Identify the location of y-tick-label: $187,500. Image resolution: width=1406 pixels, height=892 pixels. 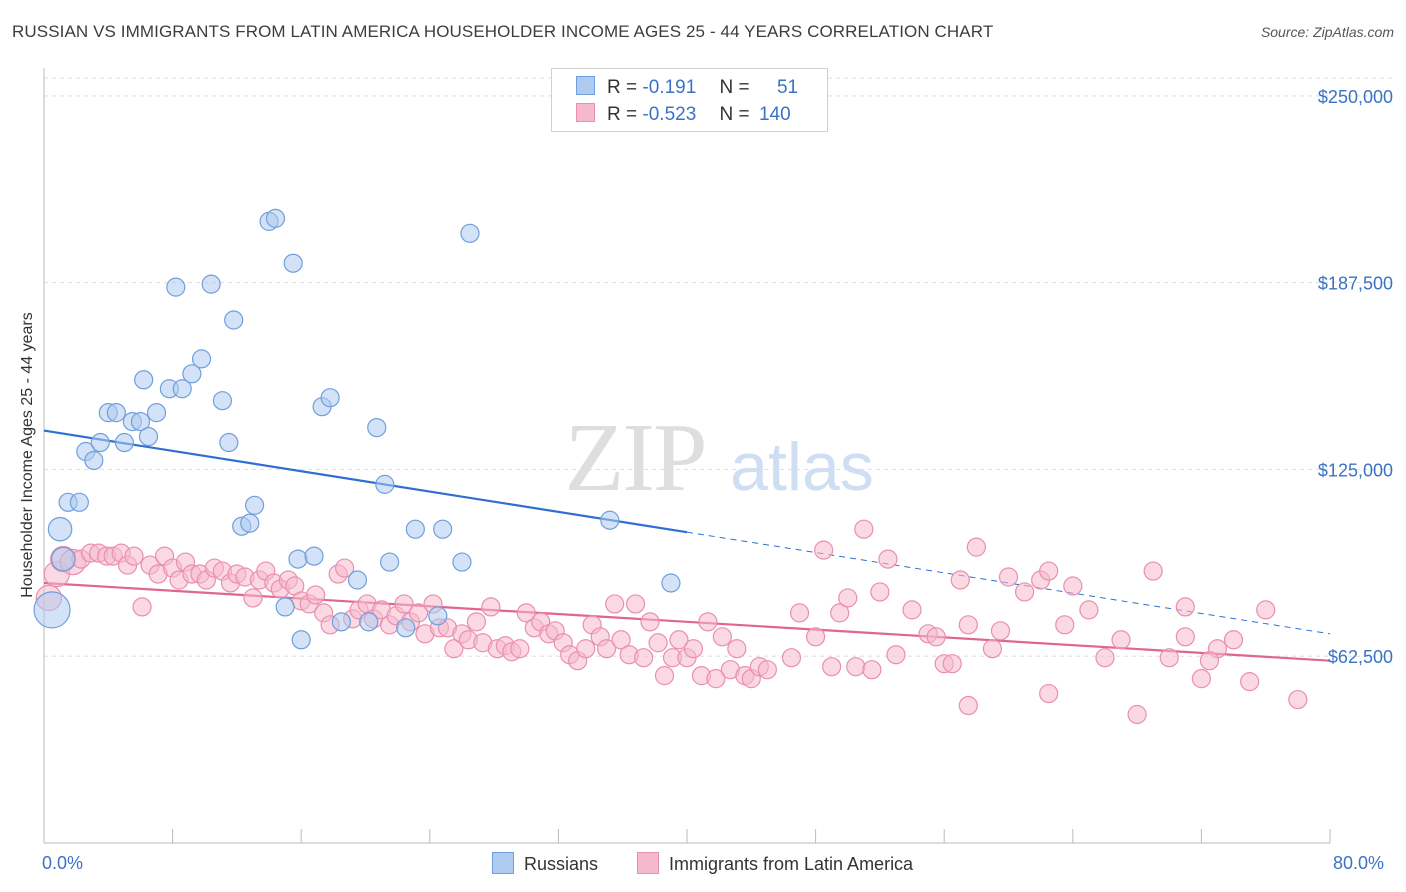
(1355, 284).